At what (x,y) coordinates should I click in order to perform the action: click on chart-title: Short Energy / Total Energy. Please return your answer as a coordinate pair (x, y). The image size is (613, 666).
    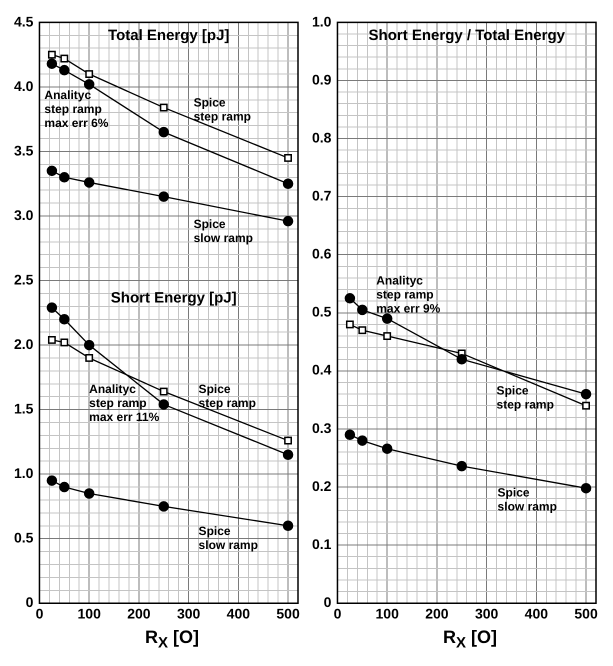
    Looking at the image, I should click on (467, 35).